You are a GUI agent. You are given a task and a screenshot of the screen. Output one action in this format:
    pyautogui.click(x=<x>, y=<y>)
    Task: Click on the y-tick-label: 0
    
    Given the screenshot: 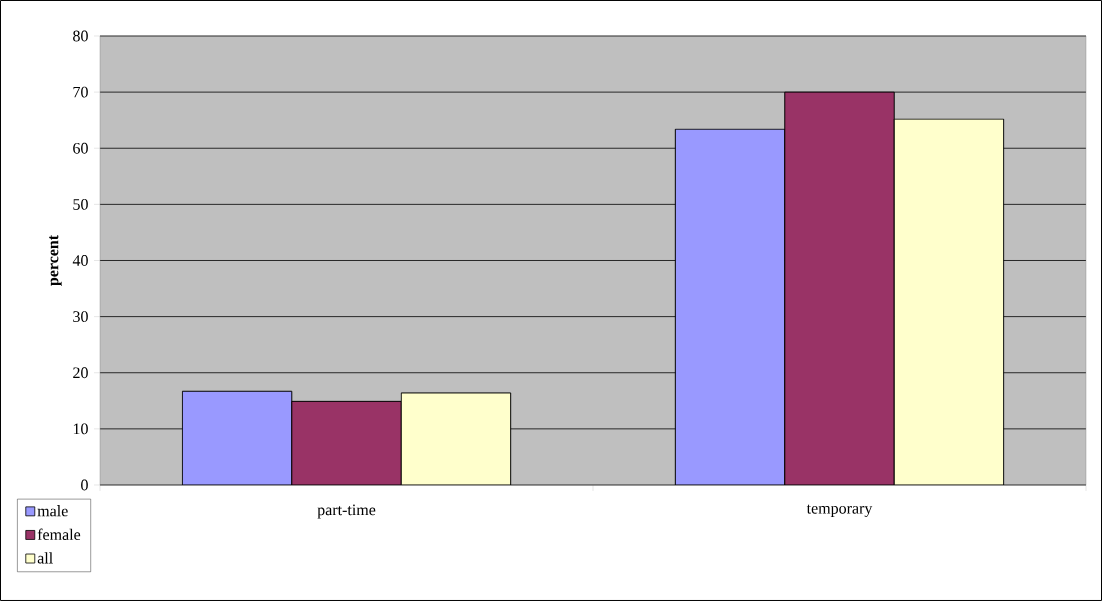 What is the action you would take?
    pyautogui.click(x=84, y=485)
    